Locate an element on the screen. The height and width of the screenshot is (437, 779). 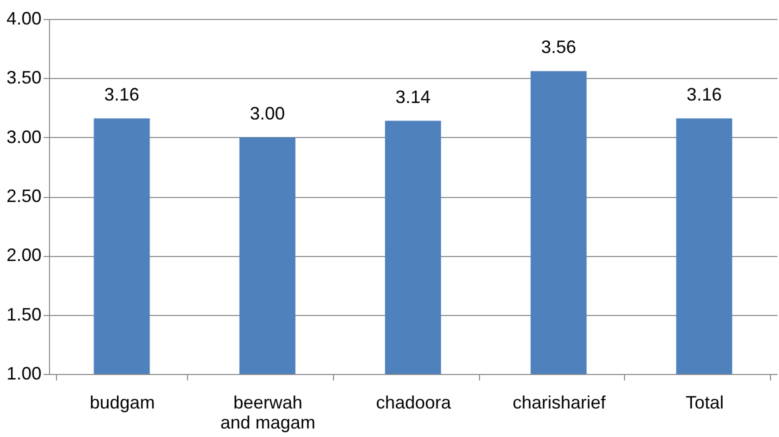
y-tick-label: 2.00 is located at coordinates (24, 255).